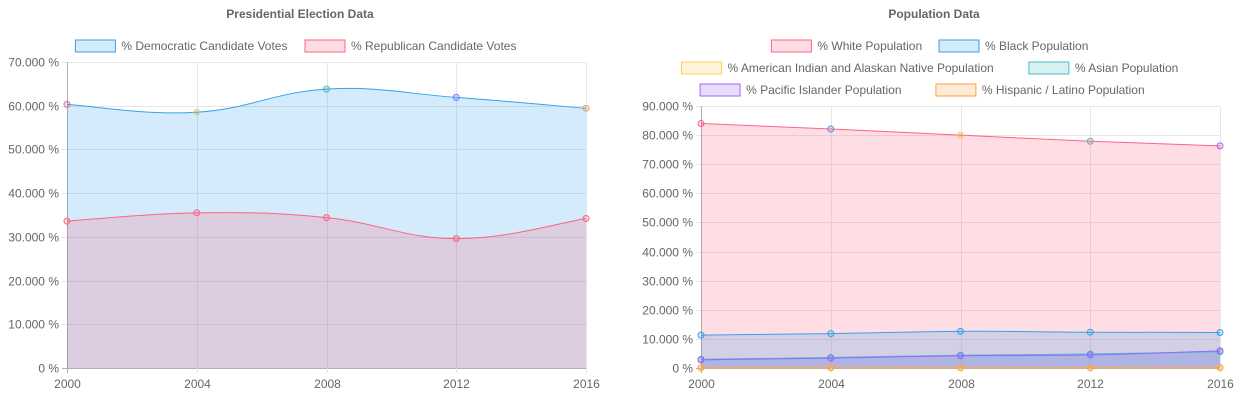 This screenshot has height=408, width=1246. What do you see at coordinates (667, 107) in the screenshot?
I see `y-tick-label: 90.000 %` at bounding box center [667, 107].